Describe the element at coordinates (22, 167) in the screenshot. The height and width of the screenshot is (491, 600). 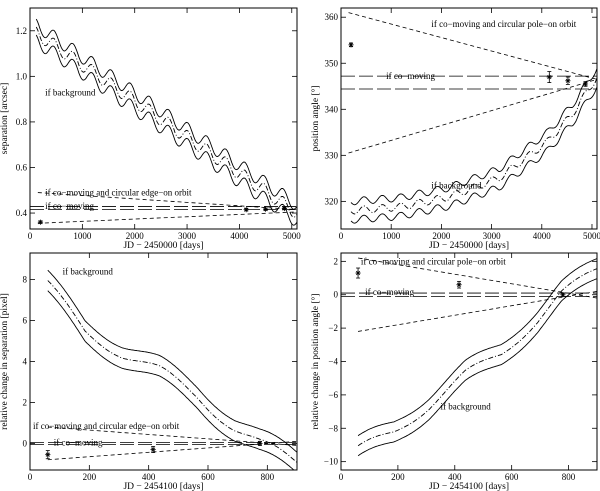
I see `y-tick-label: 0.6` at that location.